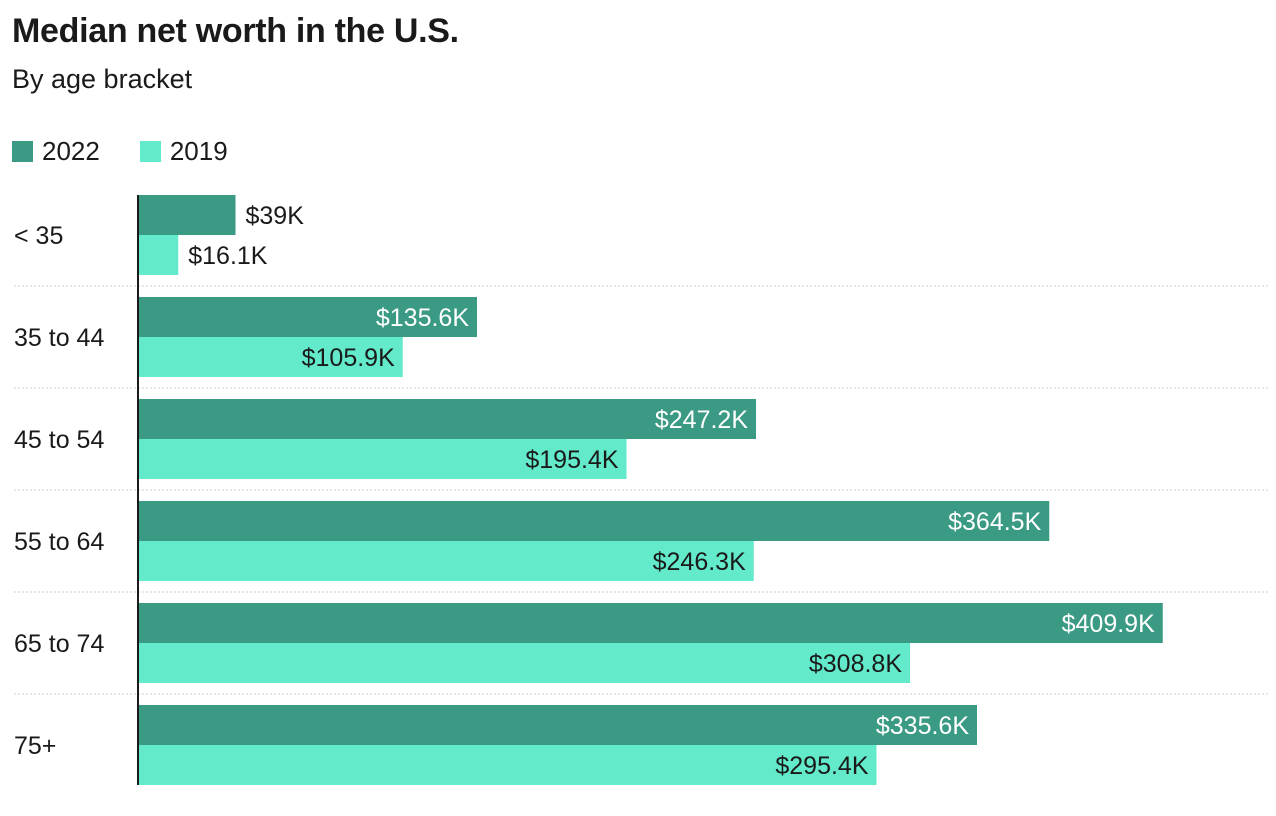 The width and height of the screenshot is (1276, 816). Describe the element at coordinates (422, 318) in the screenshot. I see `data-label-2022-35-to-44: $135.6K` at that location.